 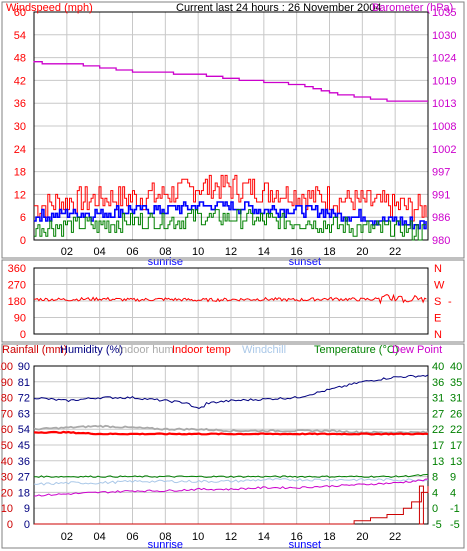 What do you see at coordinates (231, 433) in the screenshot?
I see `indoor_temp-line` at bounding box center [231, 433].